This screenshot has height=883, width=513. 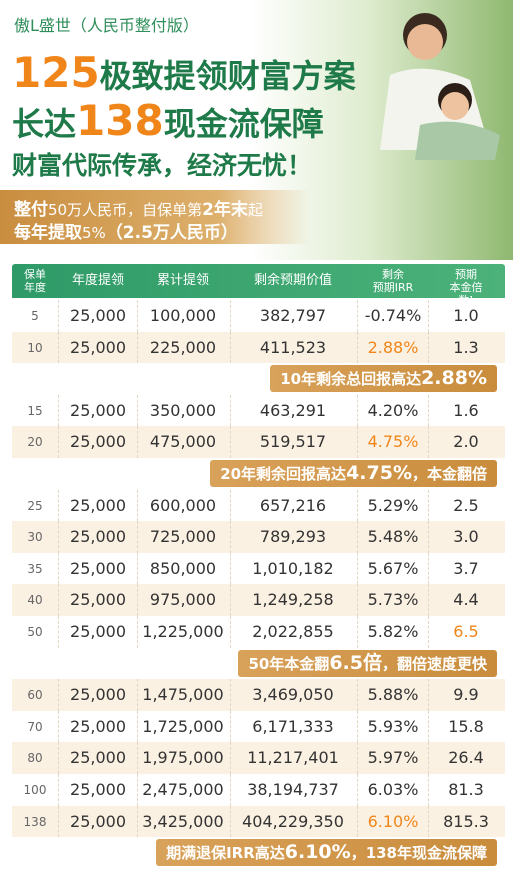 What do you see at coordinates (434, 663) in the screenshot?
I see `callout-text: ，翻倍速度更快` at bounding box center [434, 663].